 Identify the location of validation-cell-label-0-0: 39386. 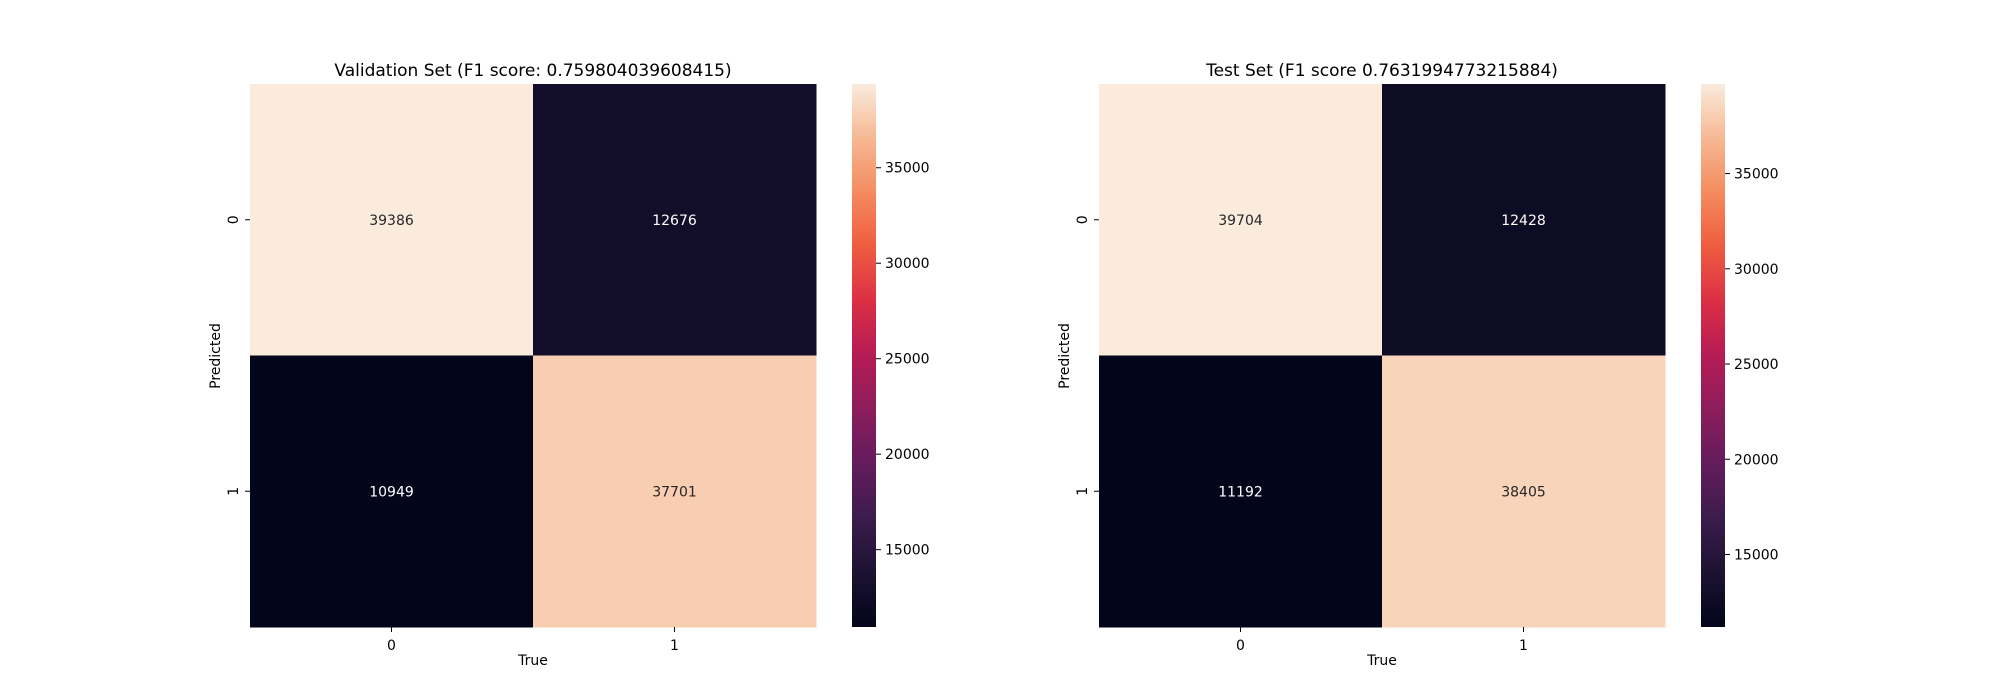
(391, 221).